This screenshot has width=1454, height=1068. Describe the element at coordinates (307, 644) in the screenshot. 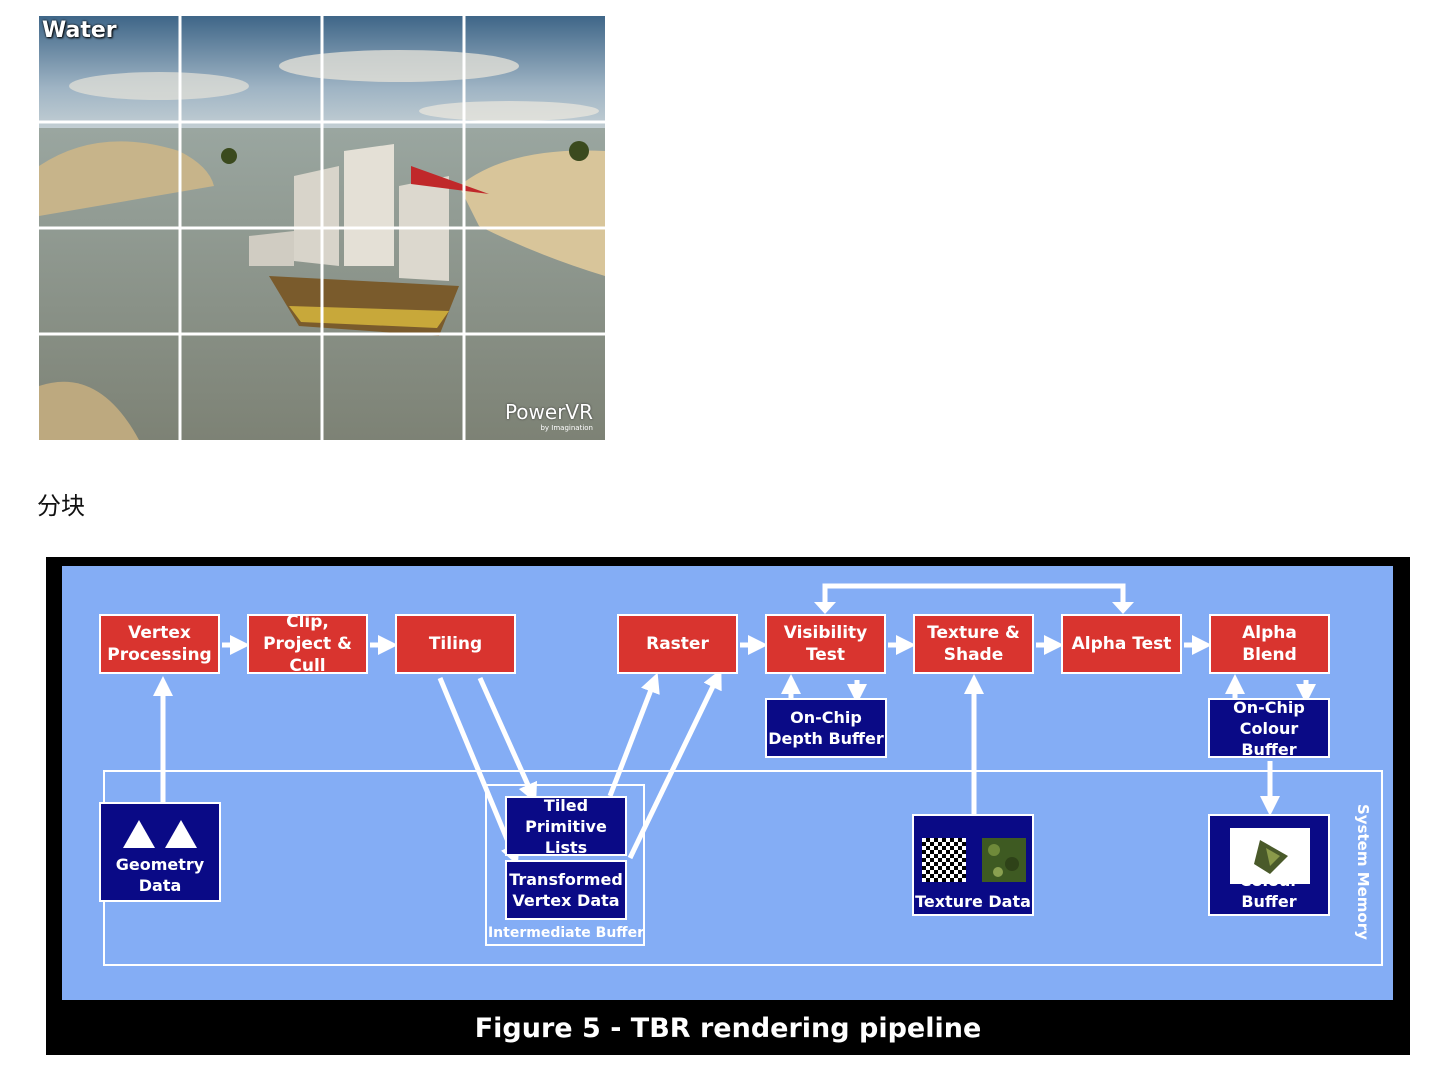

I see `stage-clip-project-cull: Clip, Project & Cull` at that location.